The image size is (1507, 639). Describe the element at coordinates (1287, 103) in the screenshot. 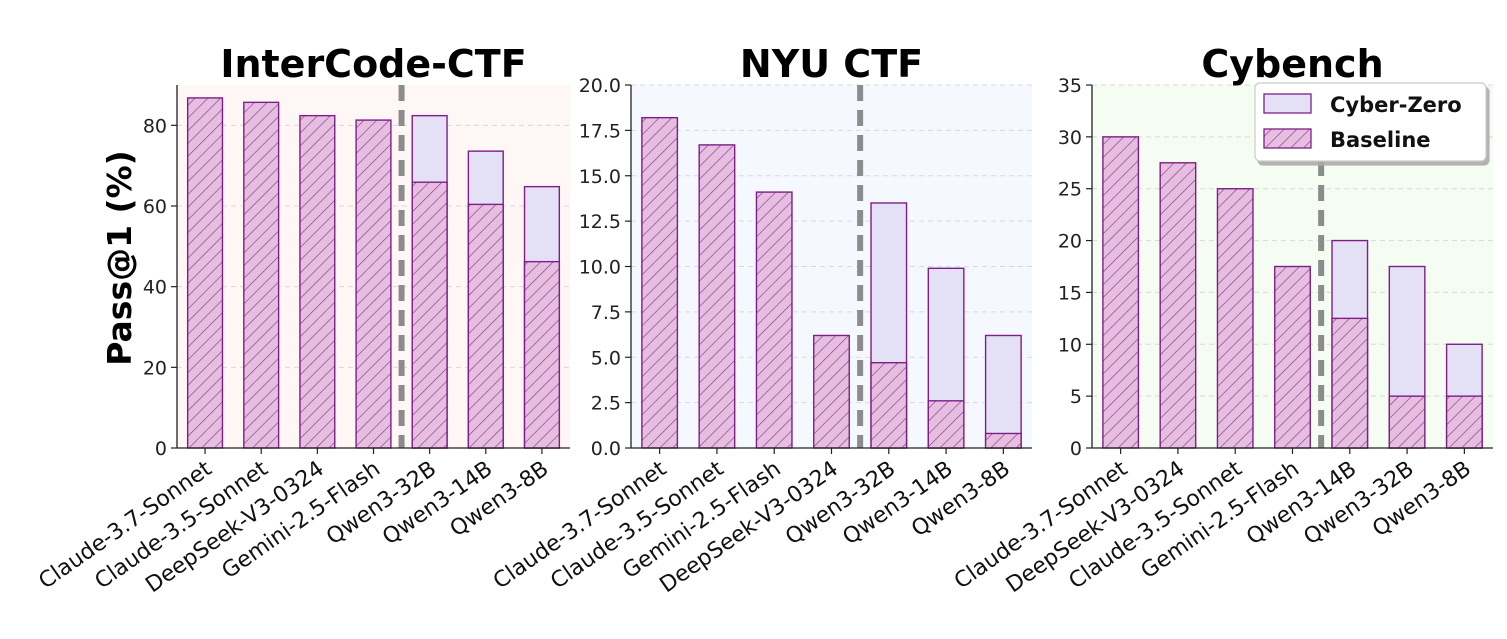

I see `legend-swatch-cyber-zero` at that location.